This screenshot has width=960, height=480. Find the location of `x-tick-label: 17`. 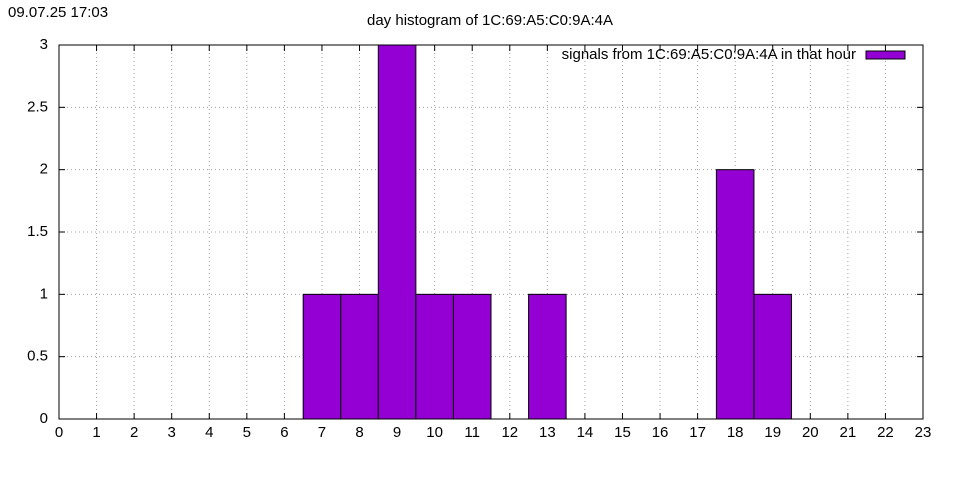

x-tick-label: 17 is located at coordinates (697, 432).